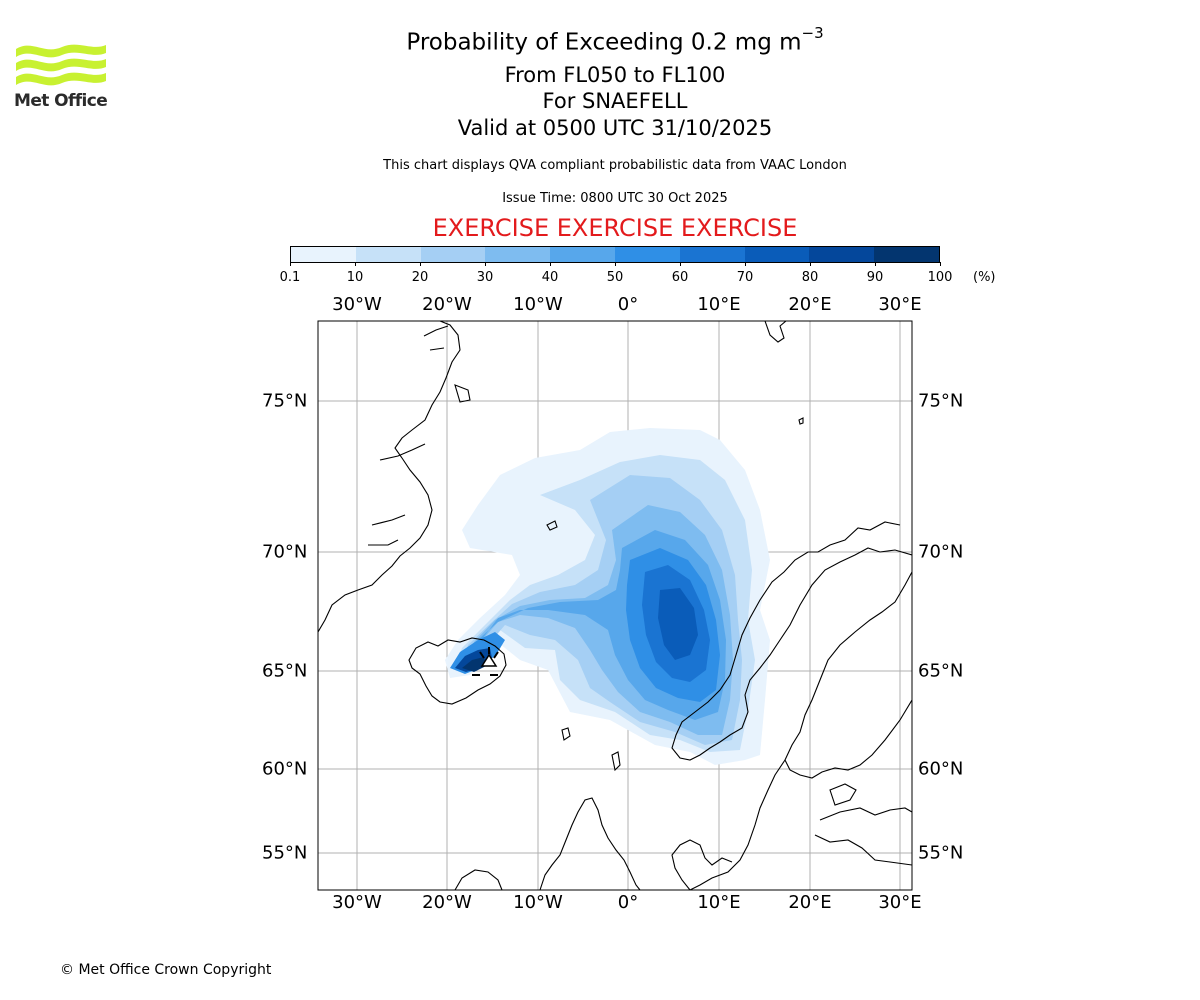  I want to click on issue-time: Issue Time: 0800 UTC 30 Oct 2025, so click(615, 198).